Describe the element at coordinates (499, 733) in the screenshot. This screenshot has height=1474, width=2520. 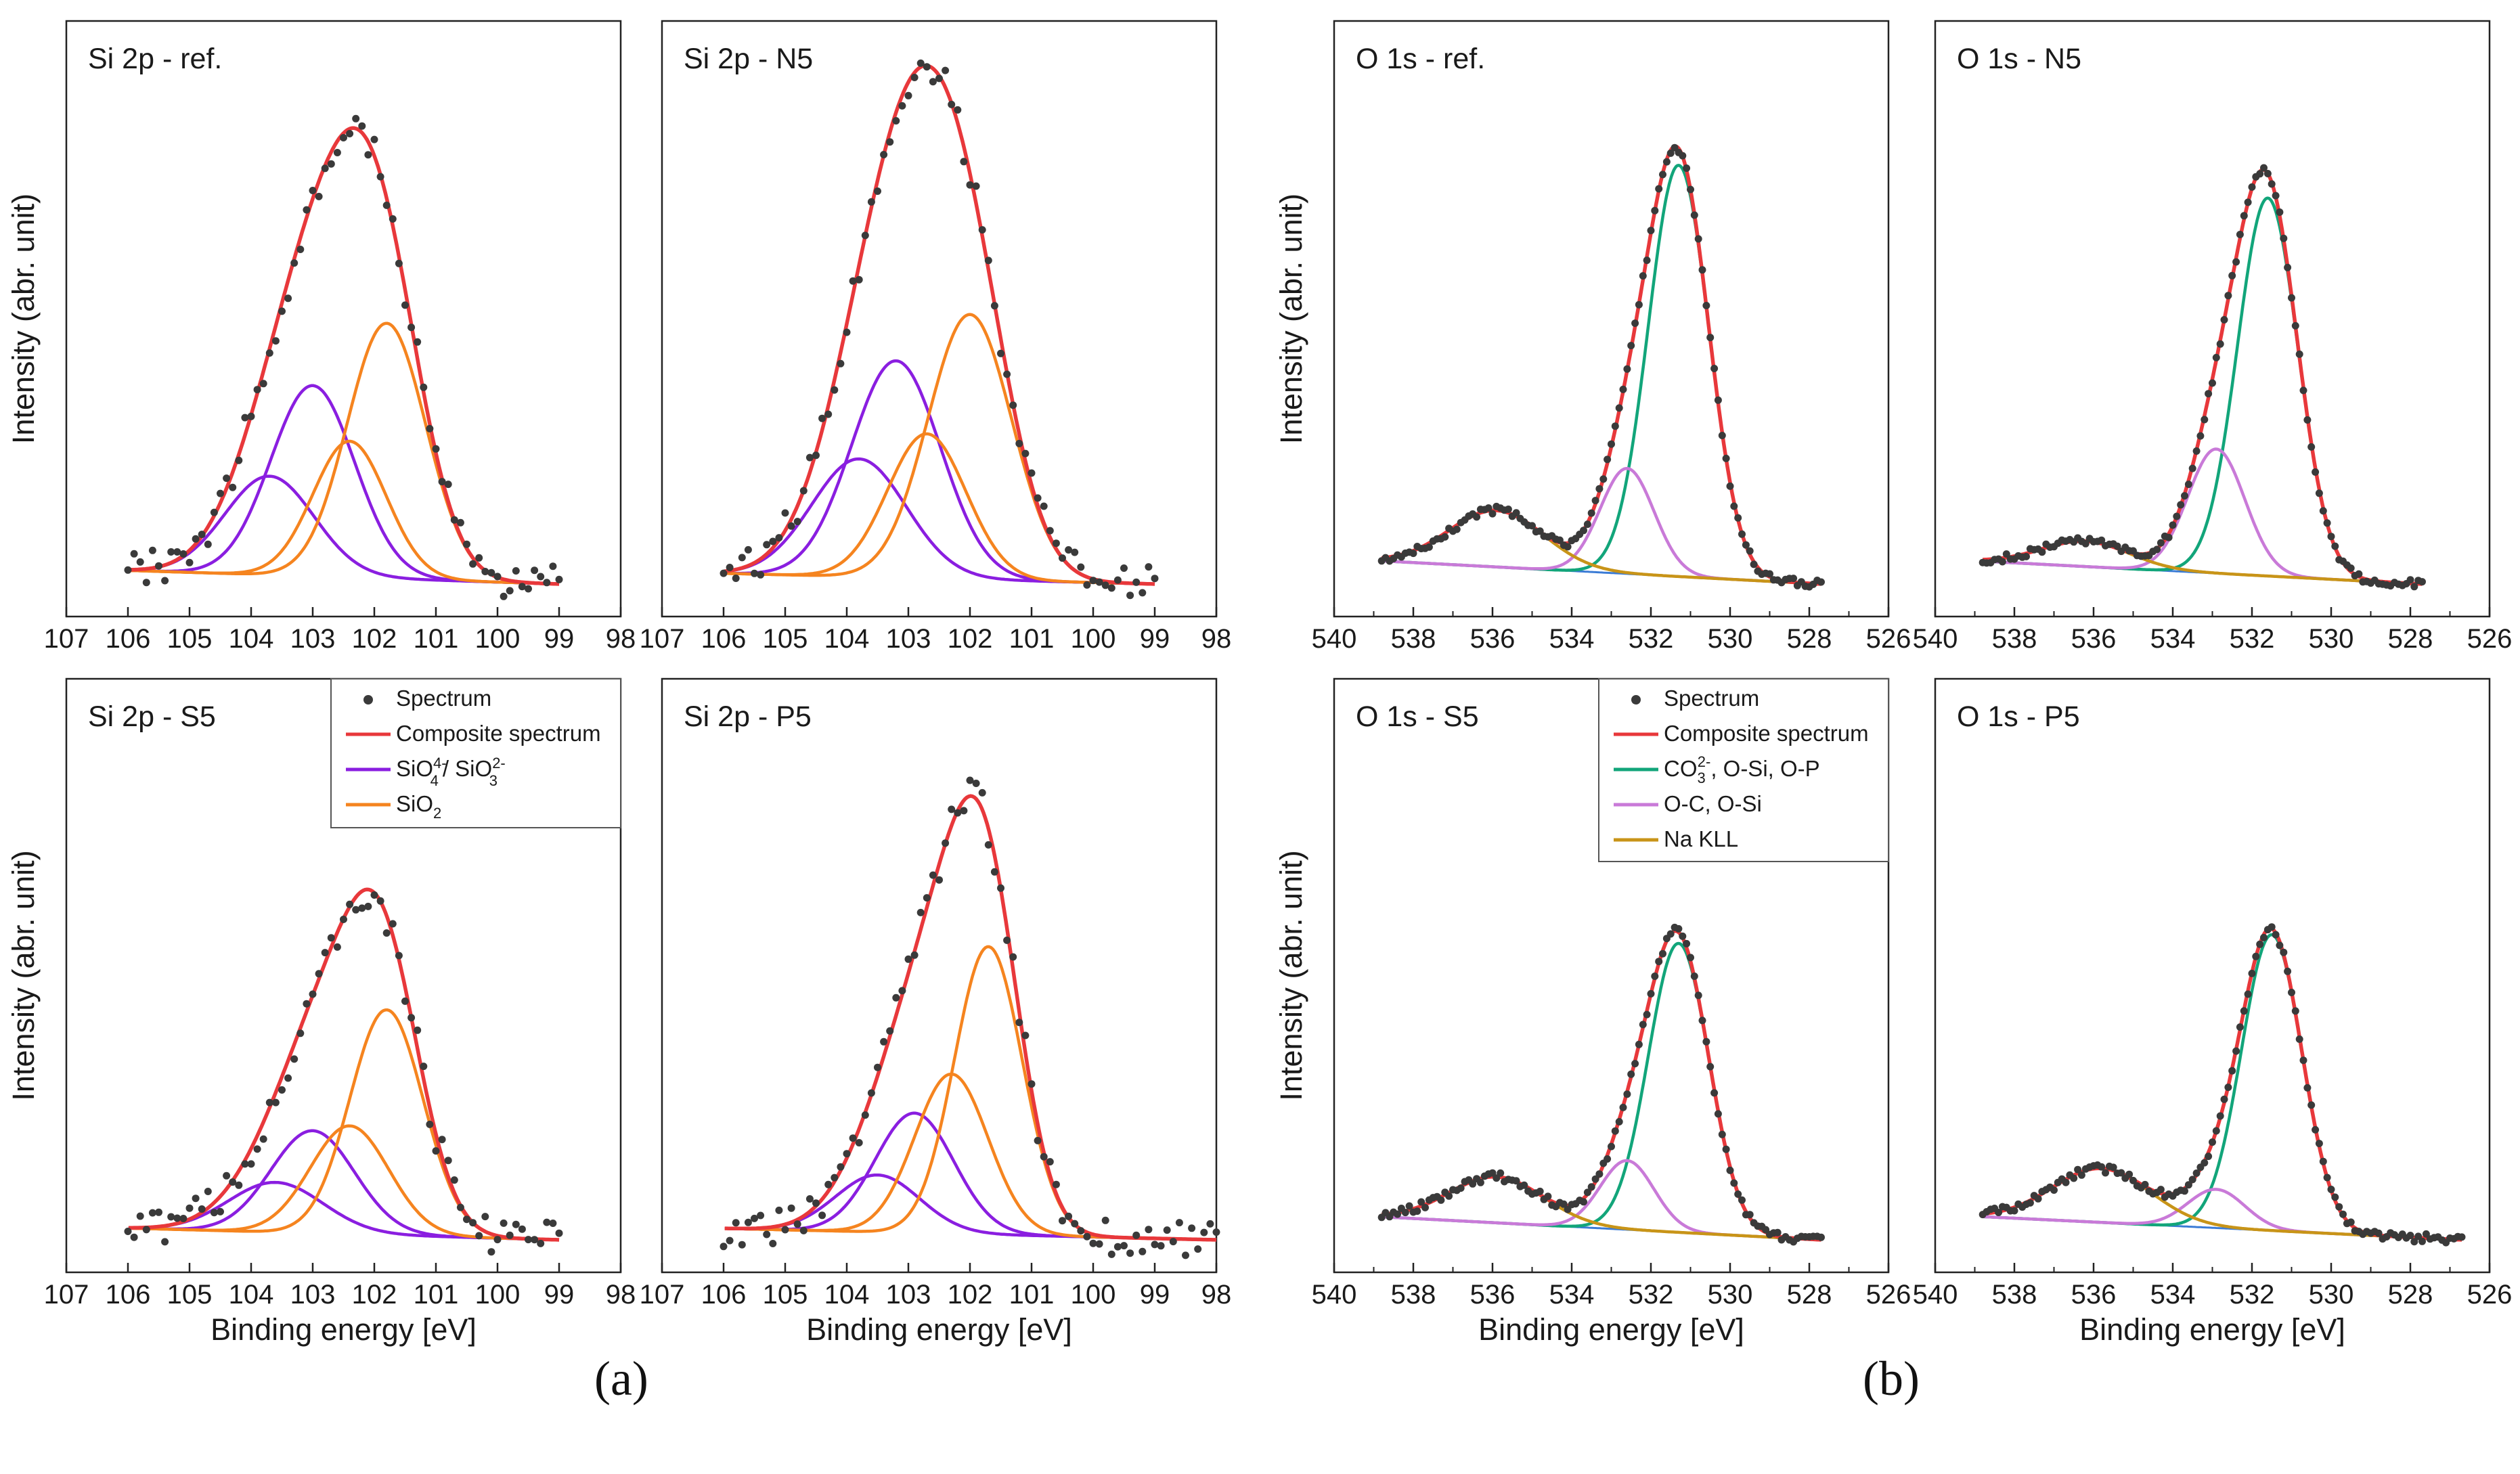
I see `legend-composite-label: Composite spectrum` at that location.